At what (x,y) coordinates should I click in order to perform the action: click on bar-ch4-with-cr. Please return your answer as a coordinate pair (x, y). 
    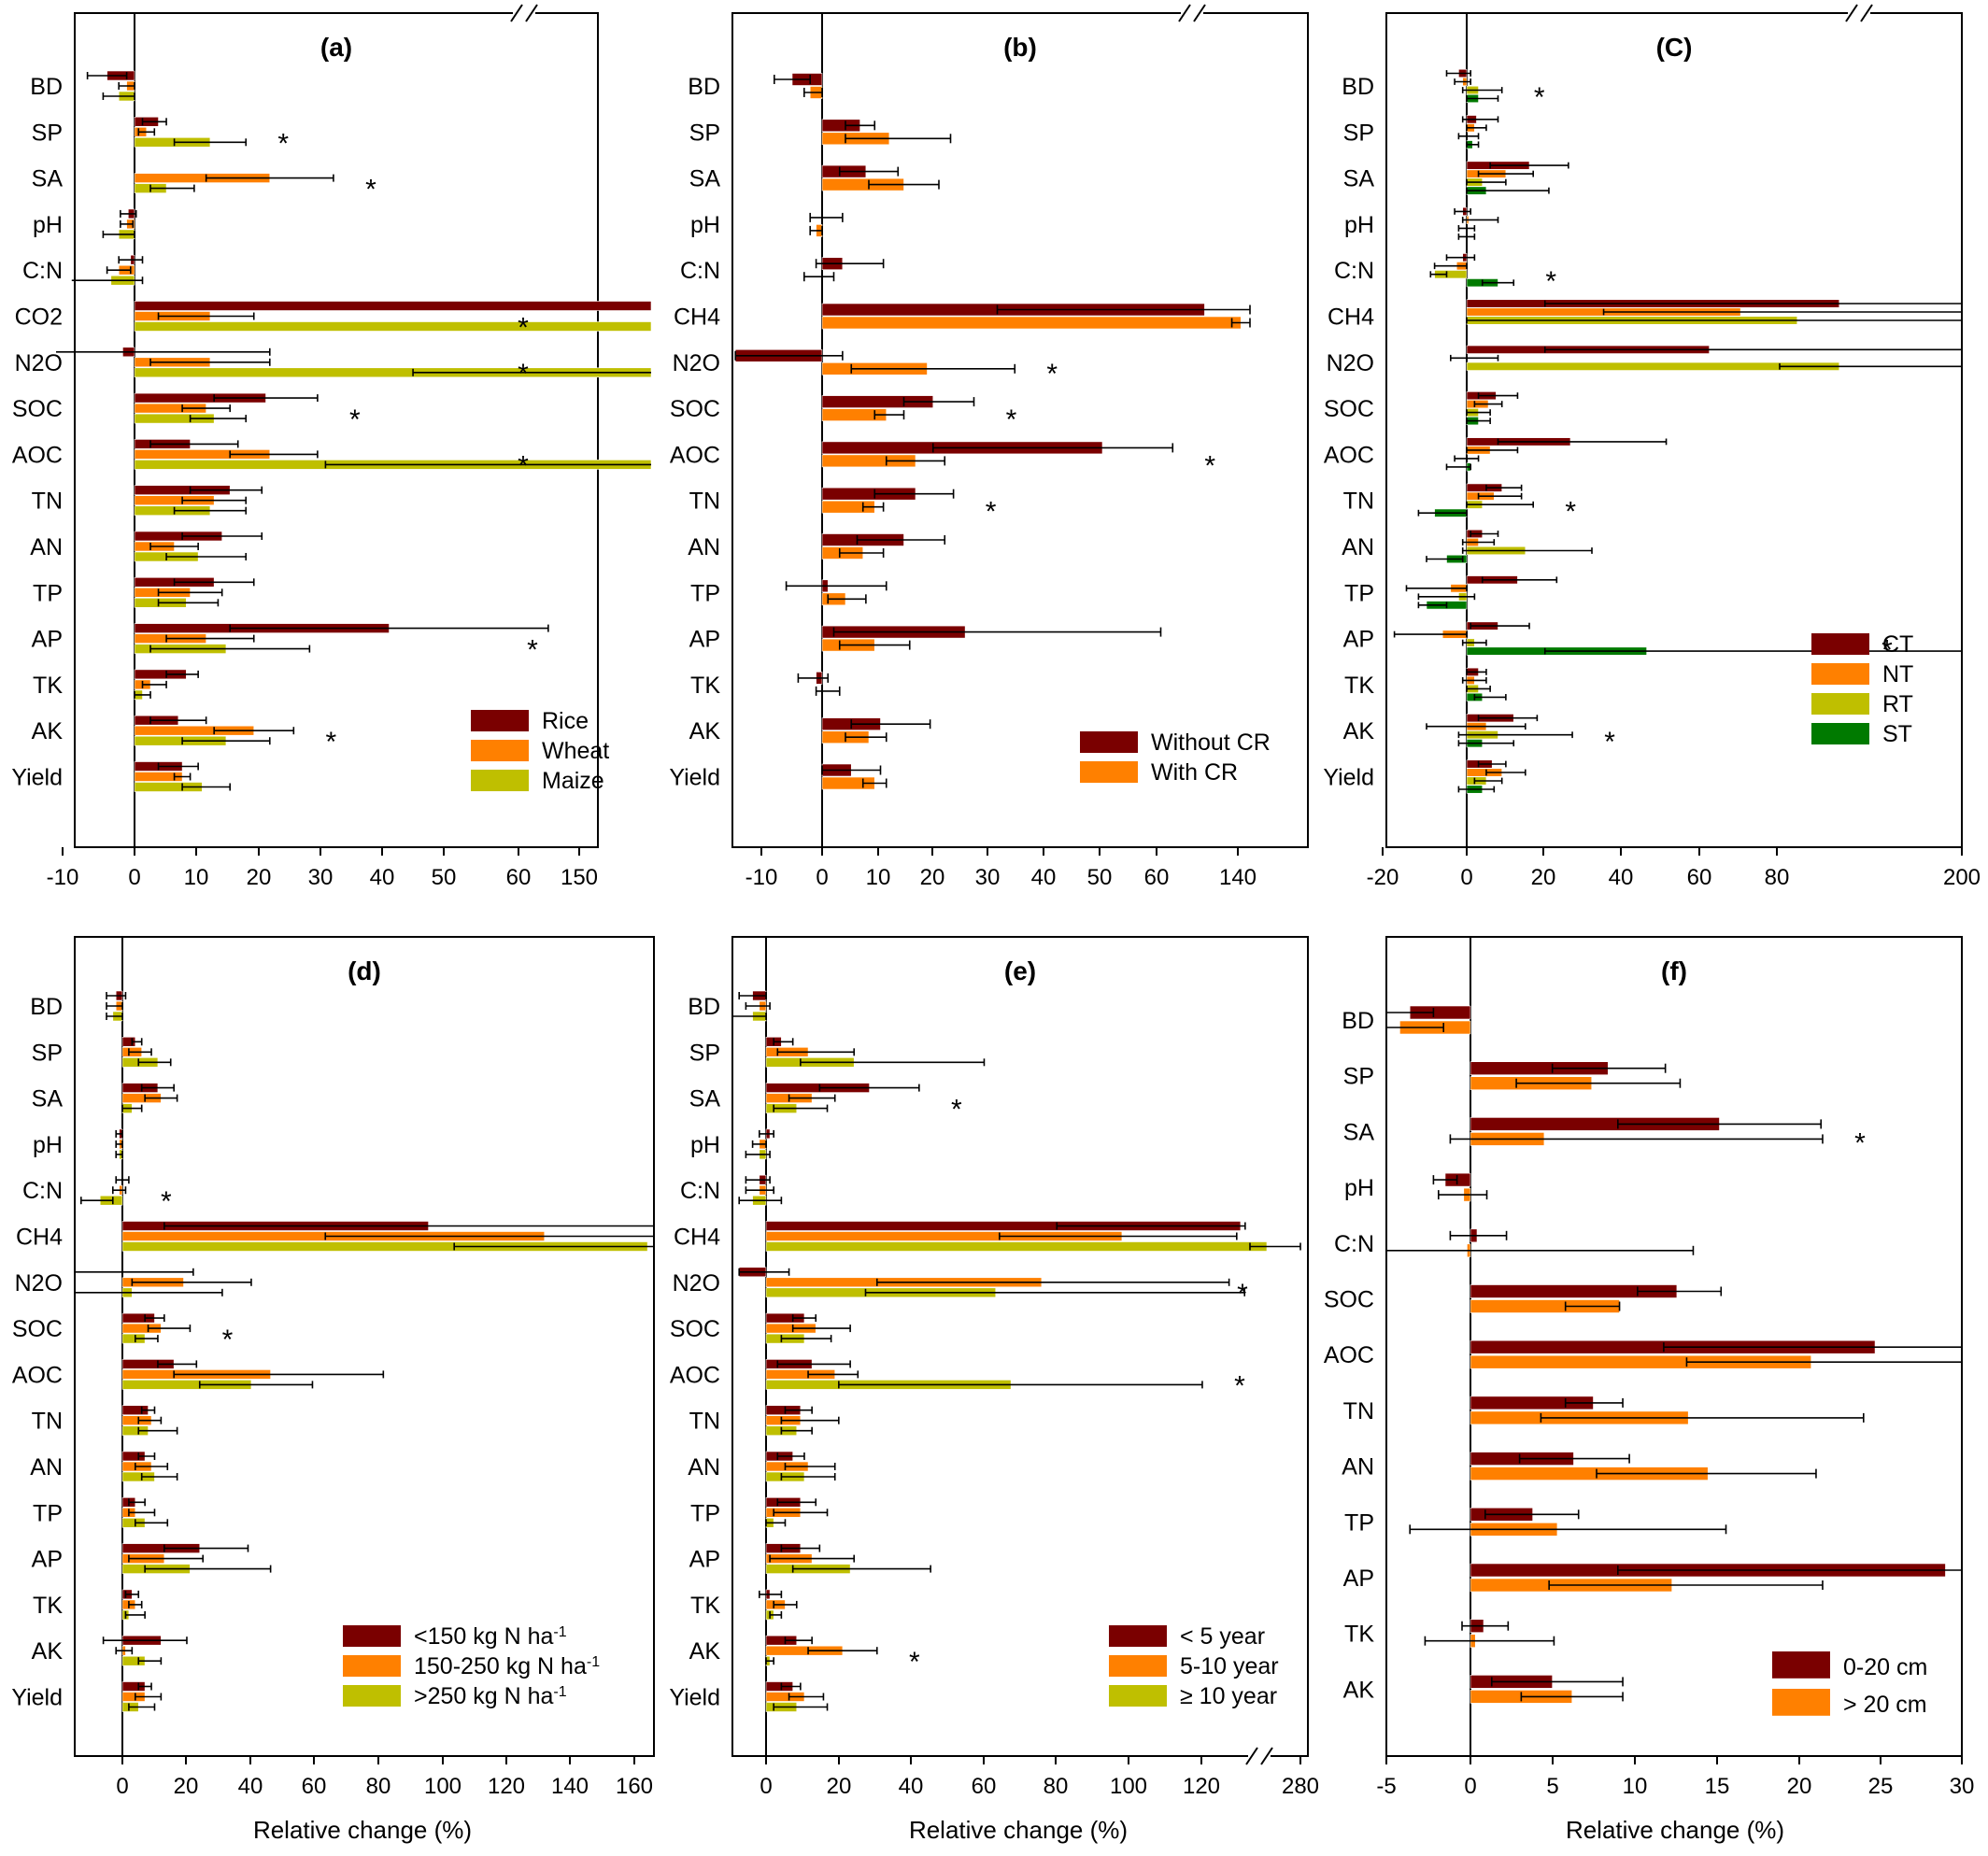
    Looking at the image, I should click on (1031, 323).